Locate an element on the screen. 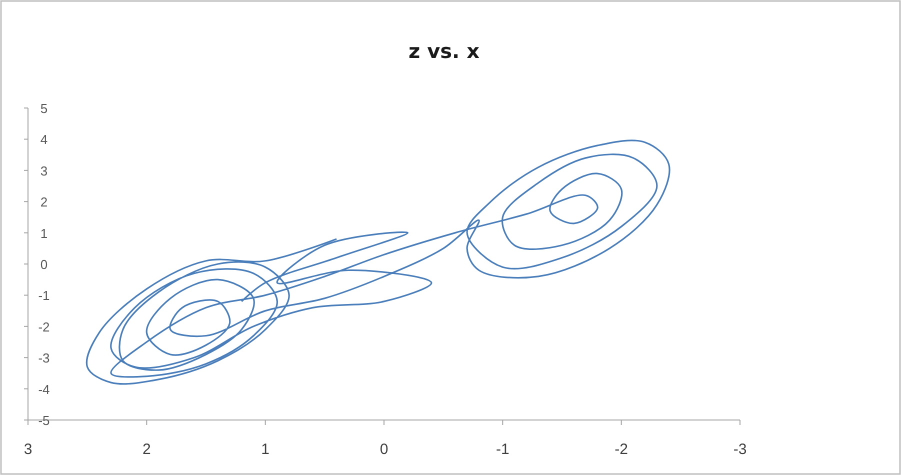  x-tick-label: 2 is located at coordinates (146, 449).